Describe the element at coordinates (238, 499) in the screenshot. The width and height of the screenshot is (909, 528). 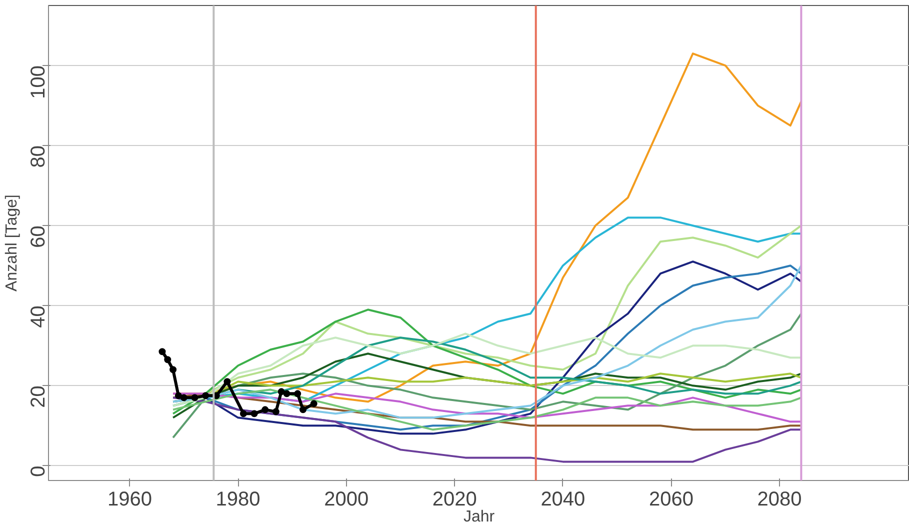
I see `x-tick-label: 1980` at that location.